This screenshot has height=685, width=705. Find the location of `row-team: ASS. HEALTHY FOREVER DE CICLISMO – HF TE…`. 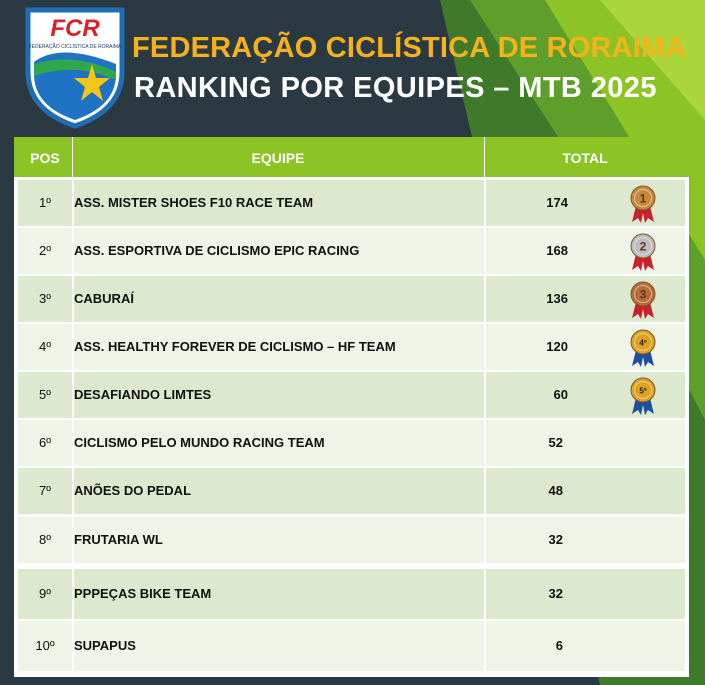

row-team: ASS. HEALTHY FOREVER DE CICLISMO – HF TE… is located at coordinates (279, 347).